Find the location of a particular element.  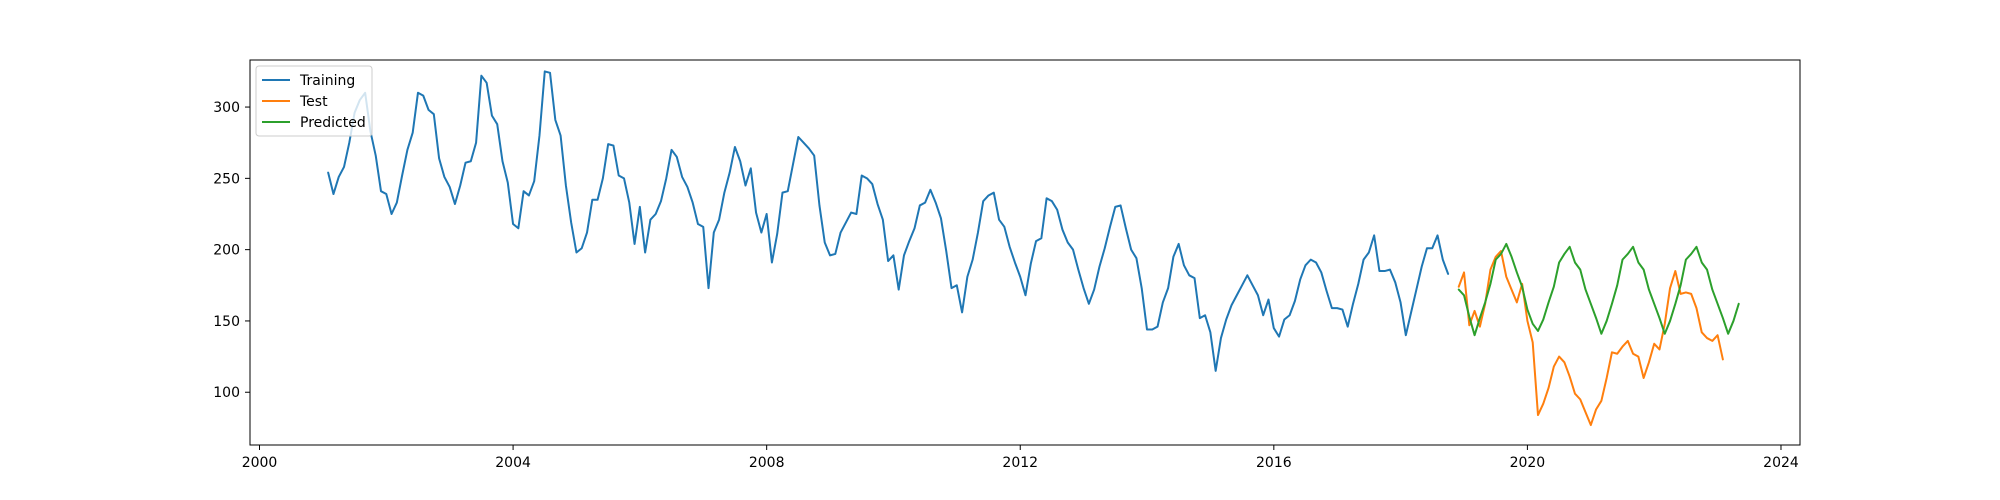

x-tick-label: 2016 is located at coordinates (1274, 463).